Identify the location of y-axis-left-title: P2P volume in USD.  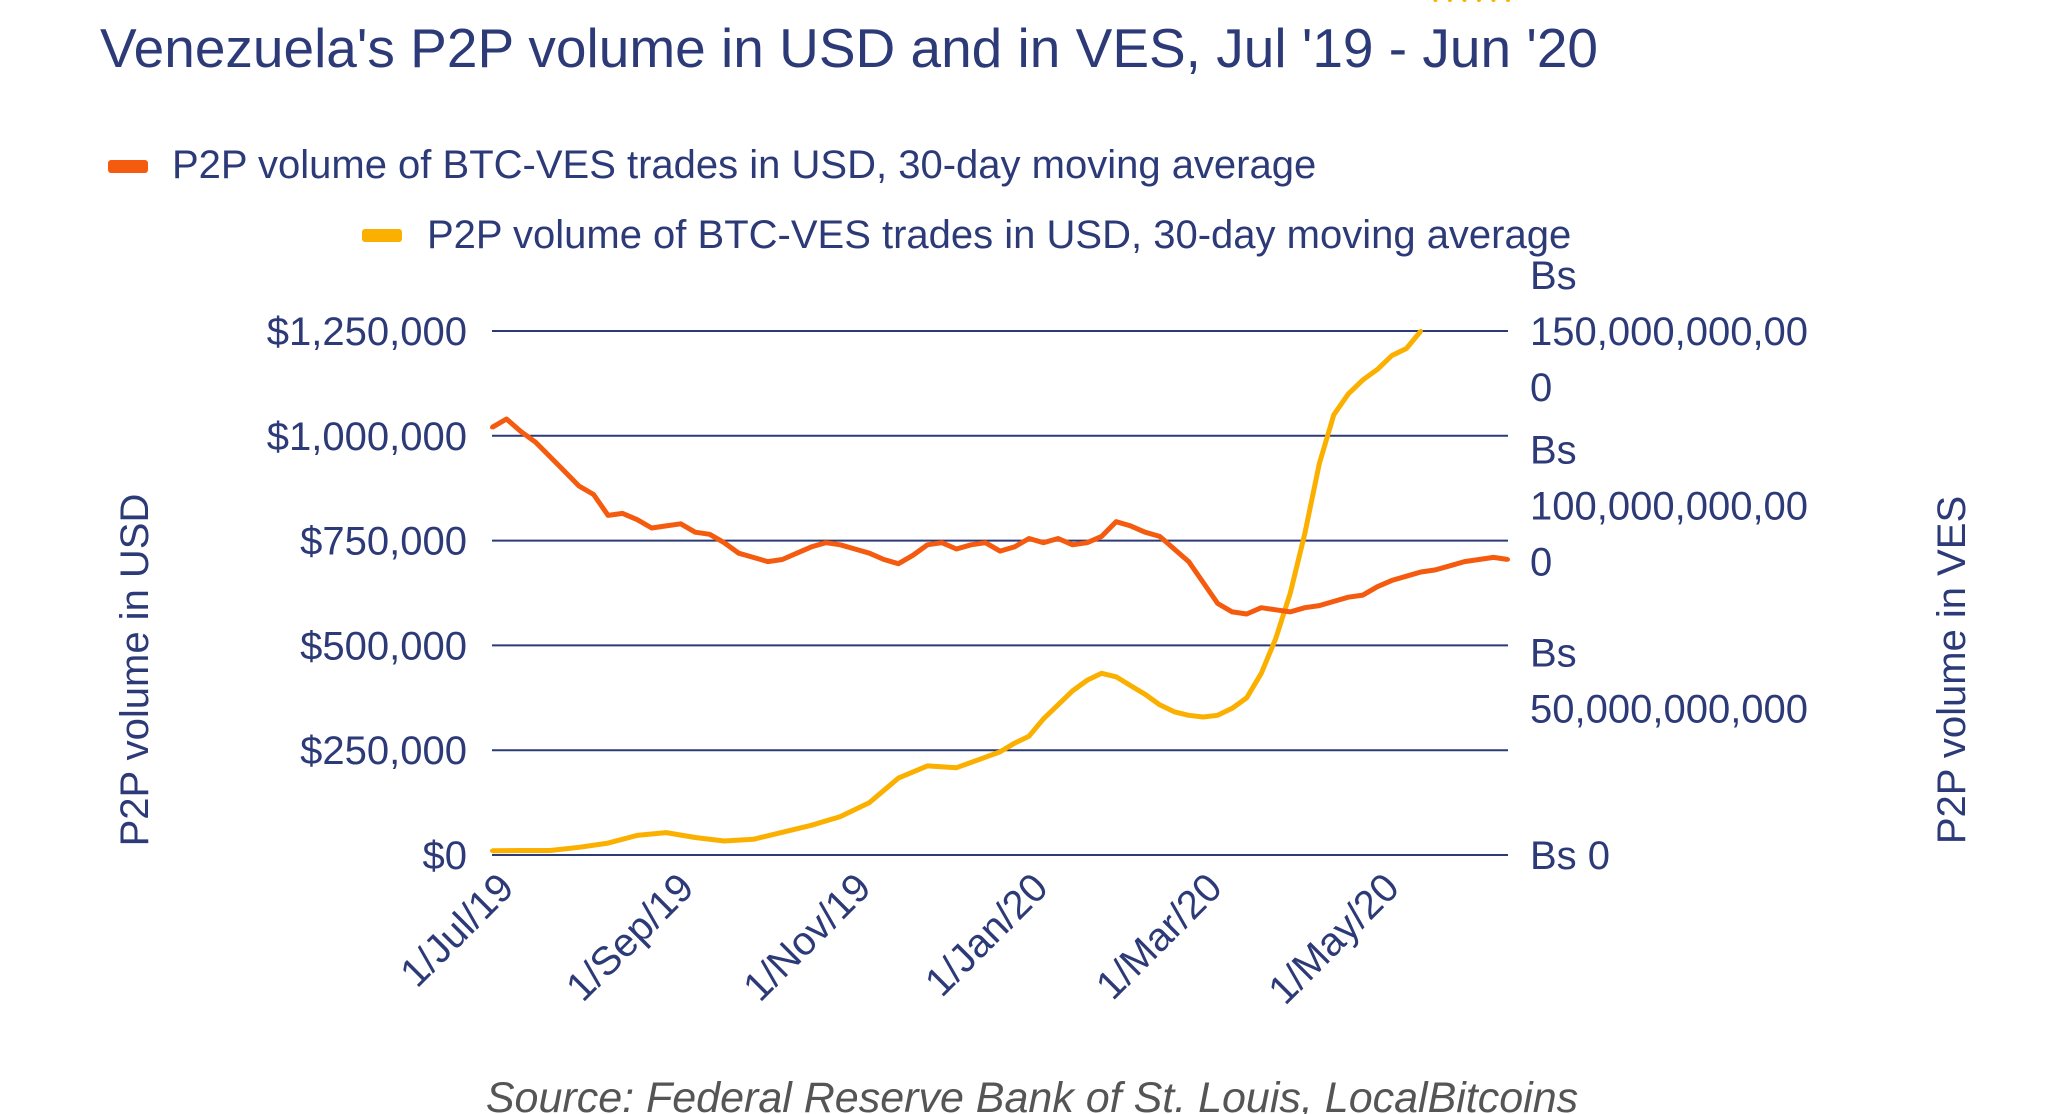
(135, 670).